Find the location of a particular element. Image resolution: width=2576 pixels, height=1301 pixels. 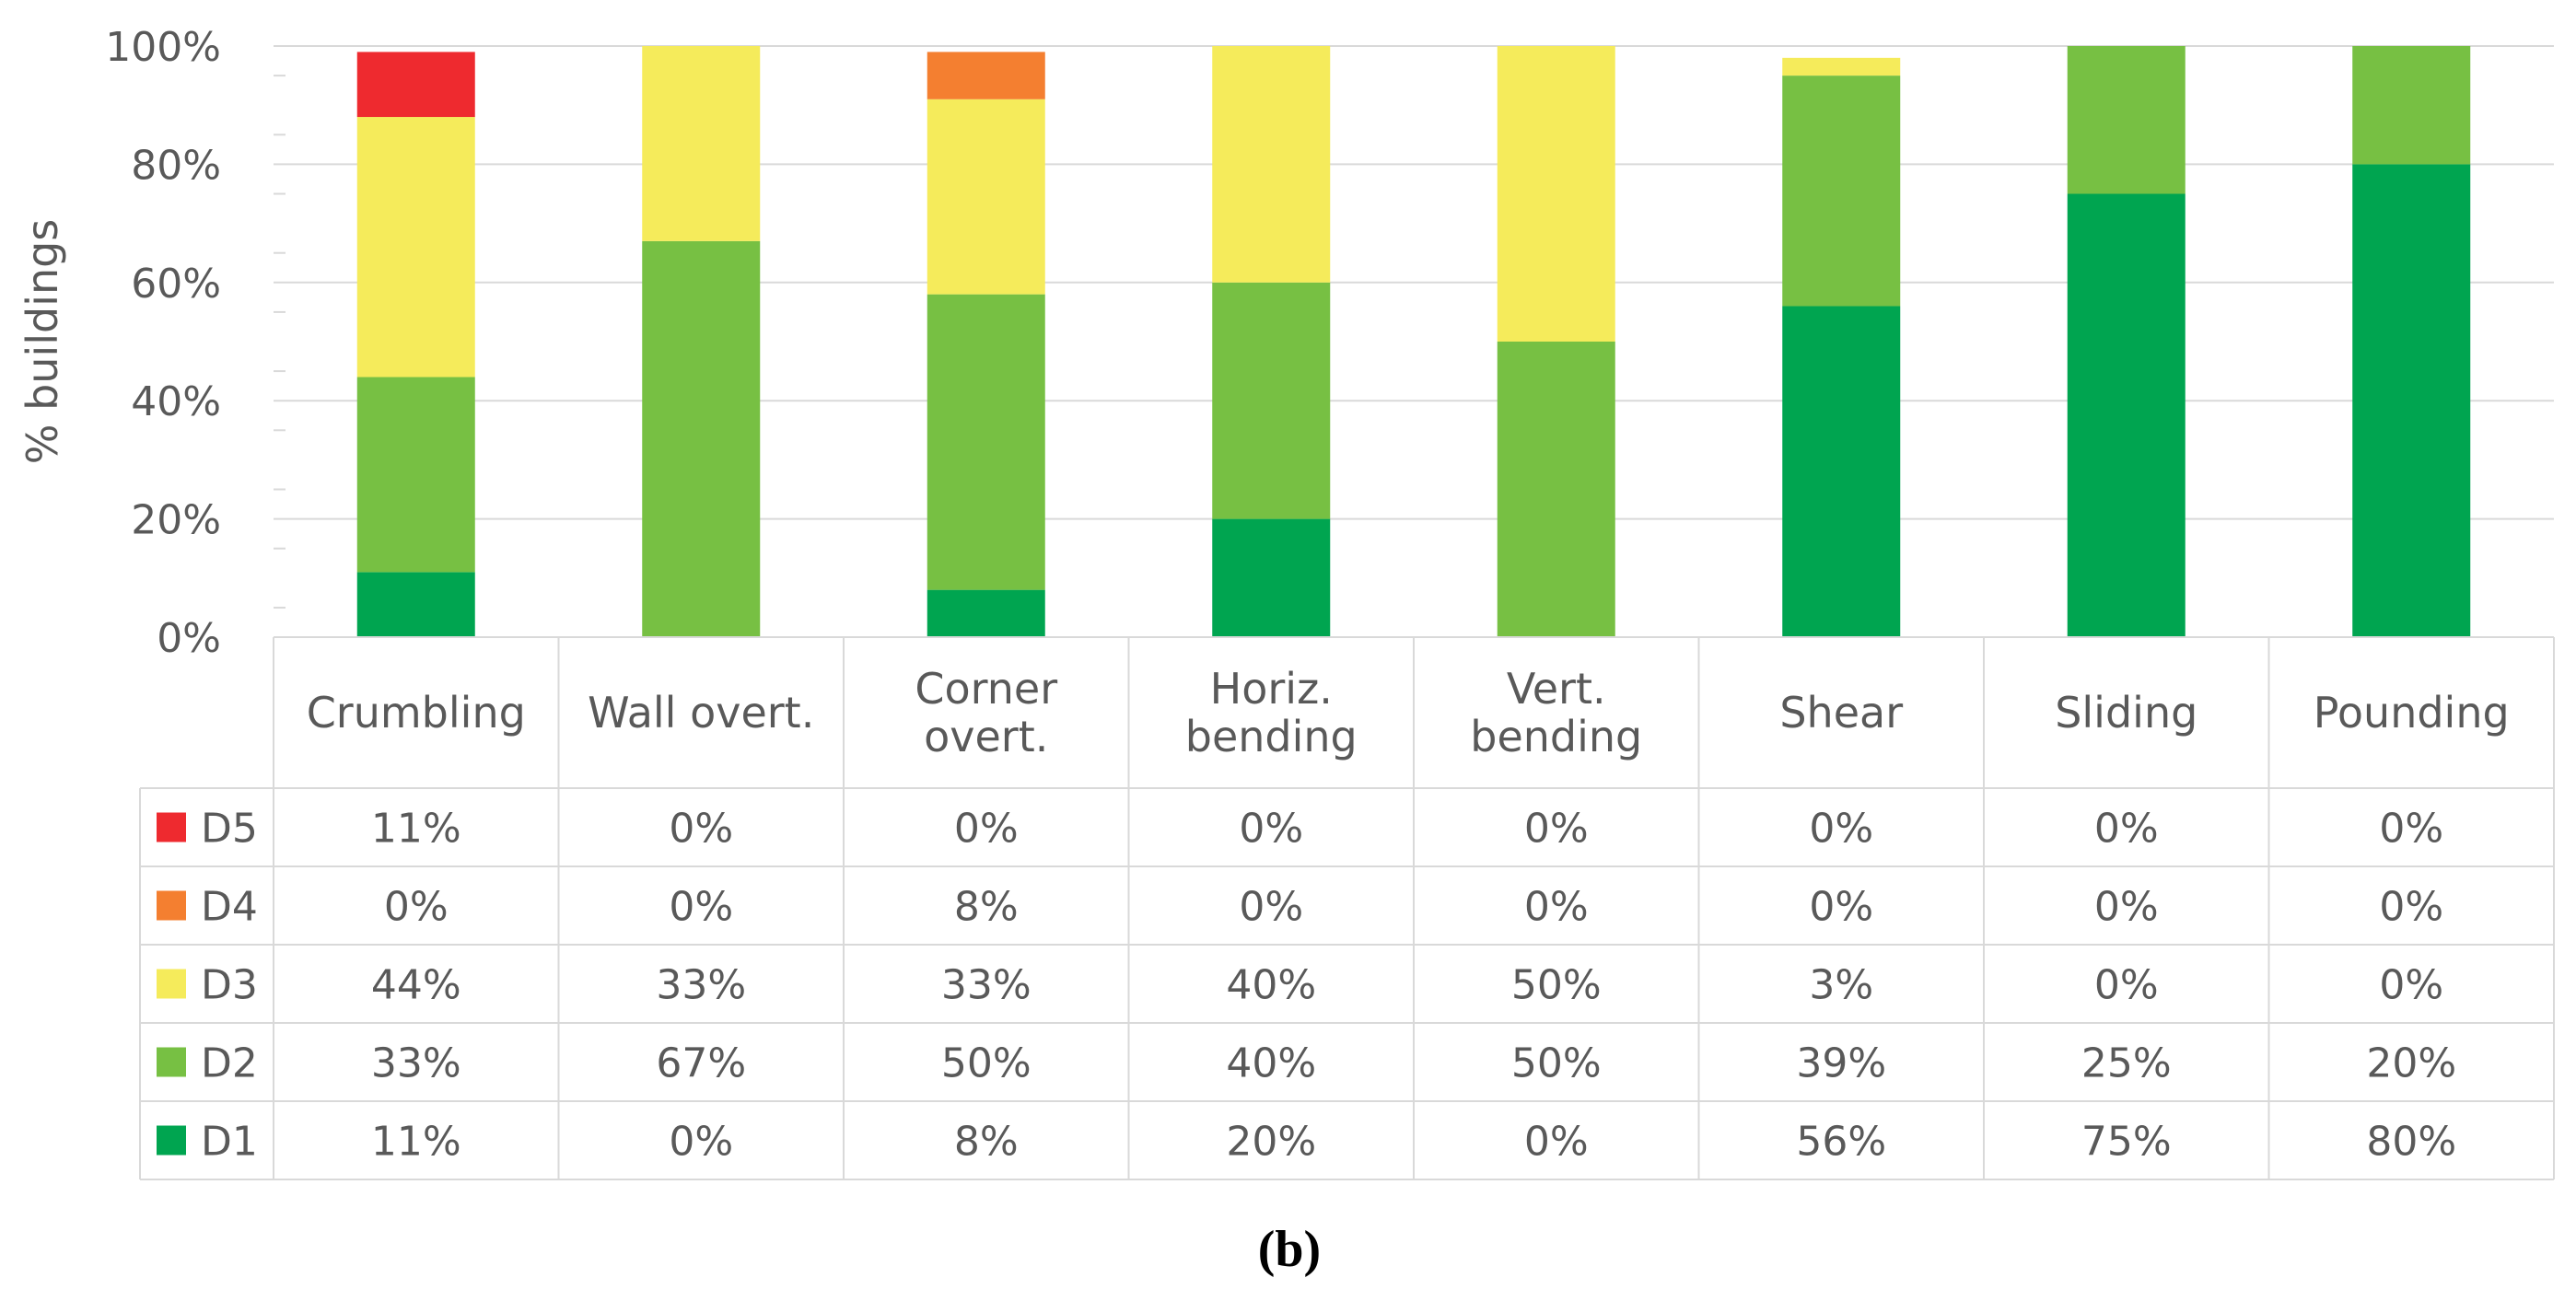

bar-d3-crumbling is located at coordinates (415, 247).